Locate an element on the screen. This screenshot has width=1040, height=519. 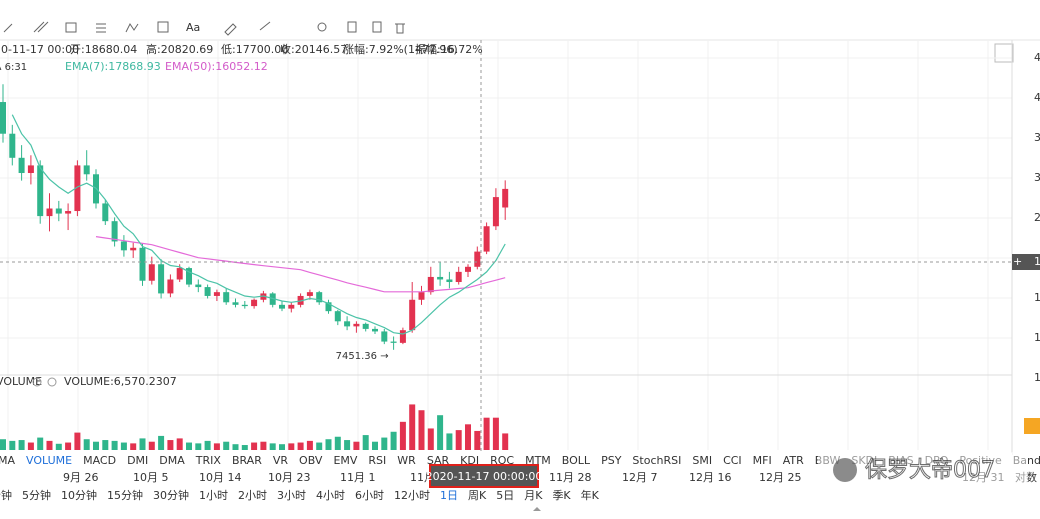
magnet-tool is located at coordinates (322, 27).